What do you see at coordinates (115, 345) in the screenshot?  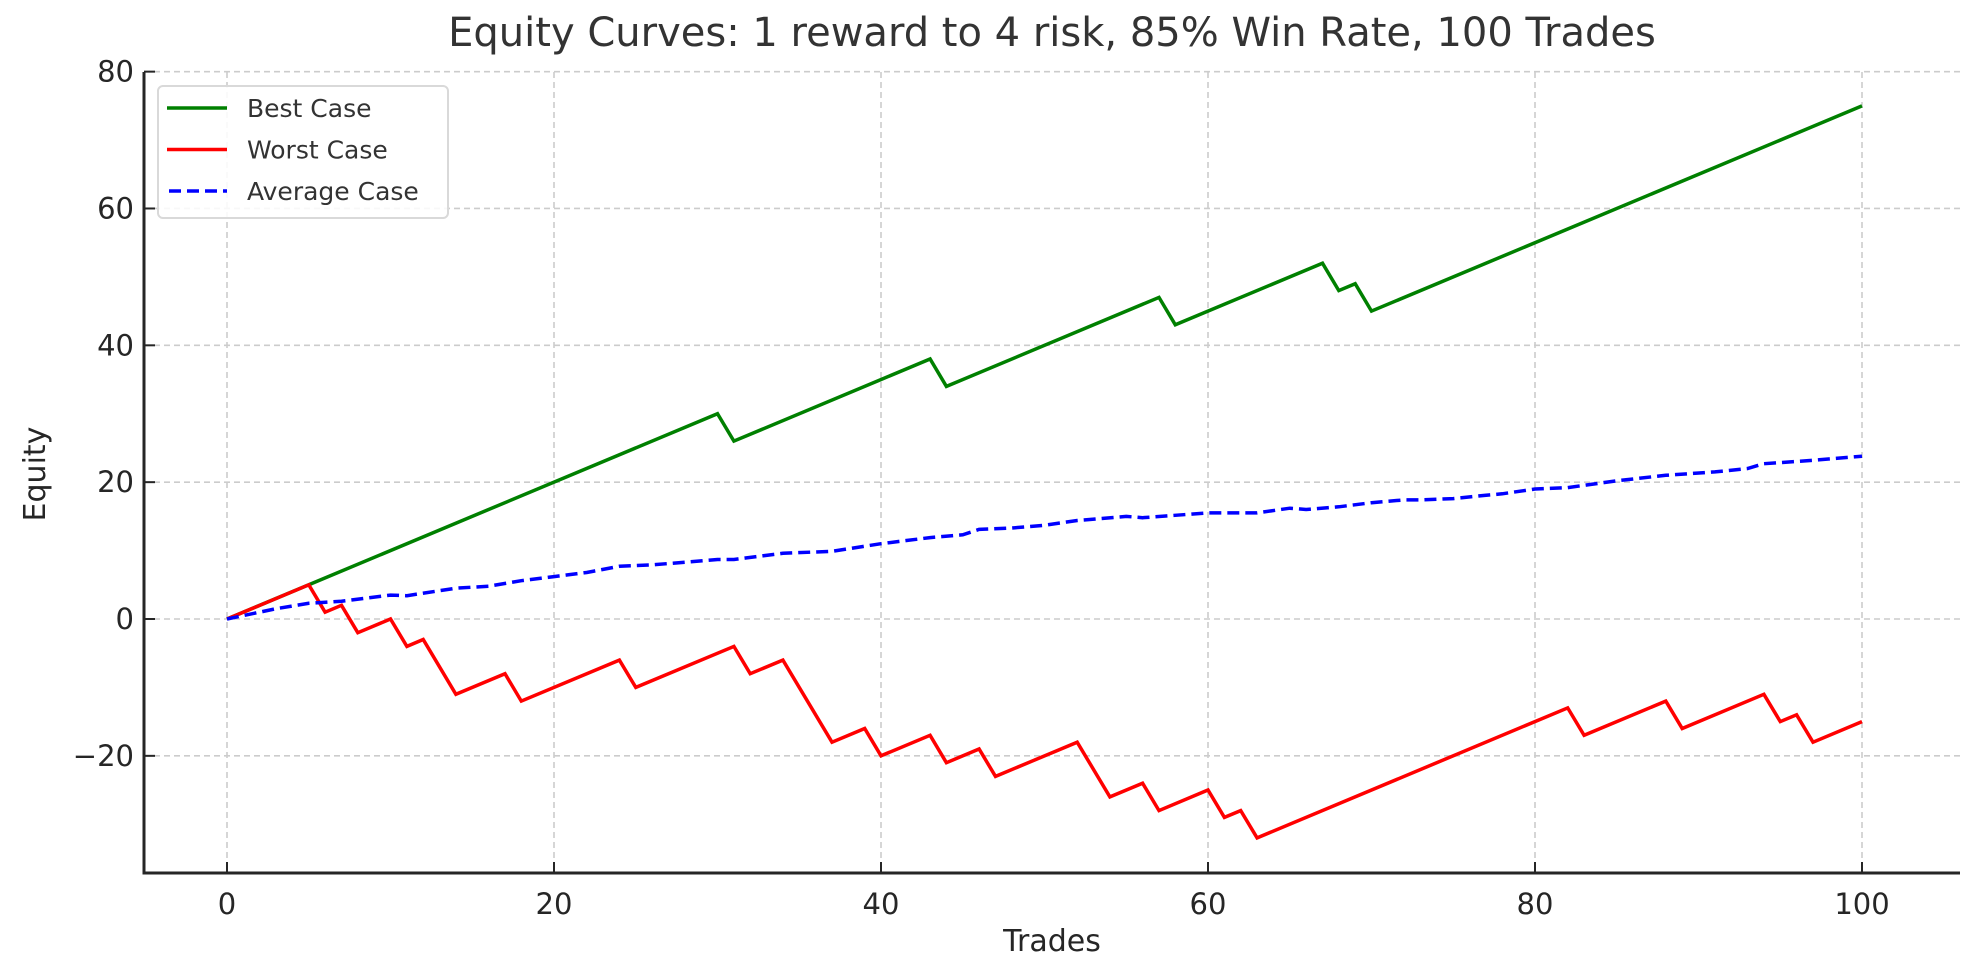 I see `y-tick-label: 40` at bounding box center [115, 345].